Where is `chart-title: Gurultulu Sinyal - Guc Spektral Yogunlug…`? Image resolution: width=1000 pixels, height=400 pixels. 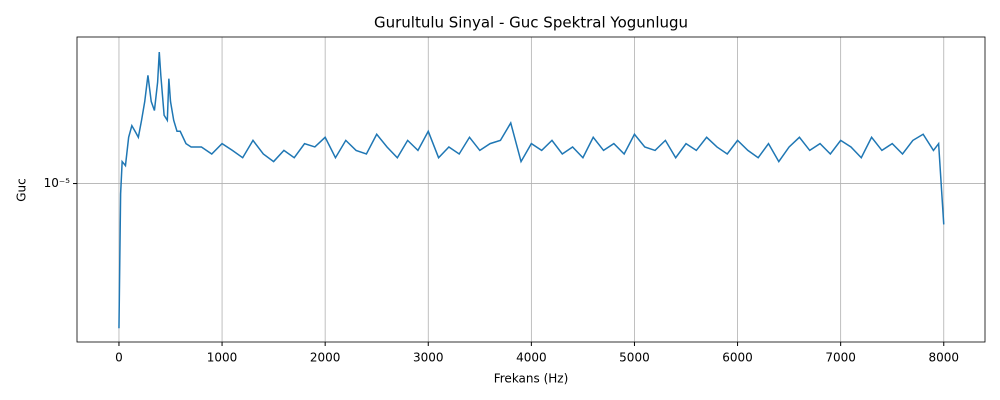 chart-title: Gurultulu Sinyal - Guc Spektral Yogunlug… is located at coordinates (531, 23).